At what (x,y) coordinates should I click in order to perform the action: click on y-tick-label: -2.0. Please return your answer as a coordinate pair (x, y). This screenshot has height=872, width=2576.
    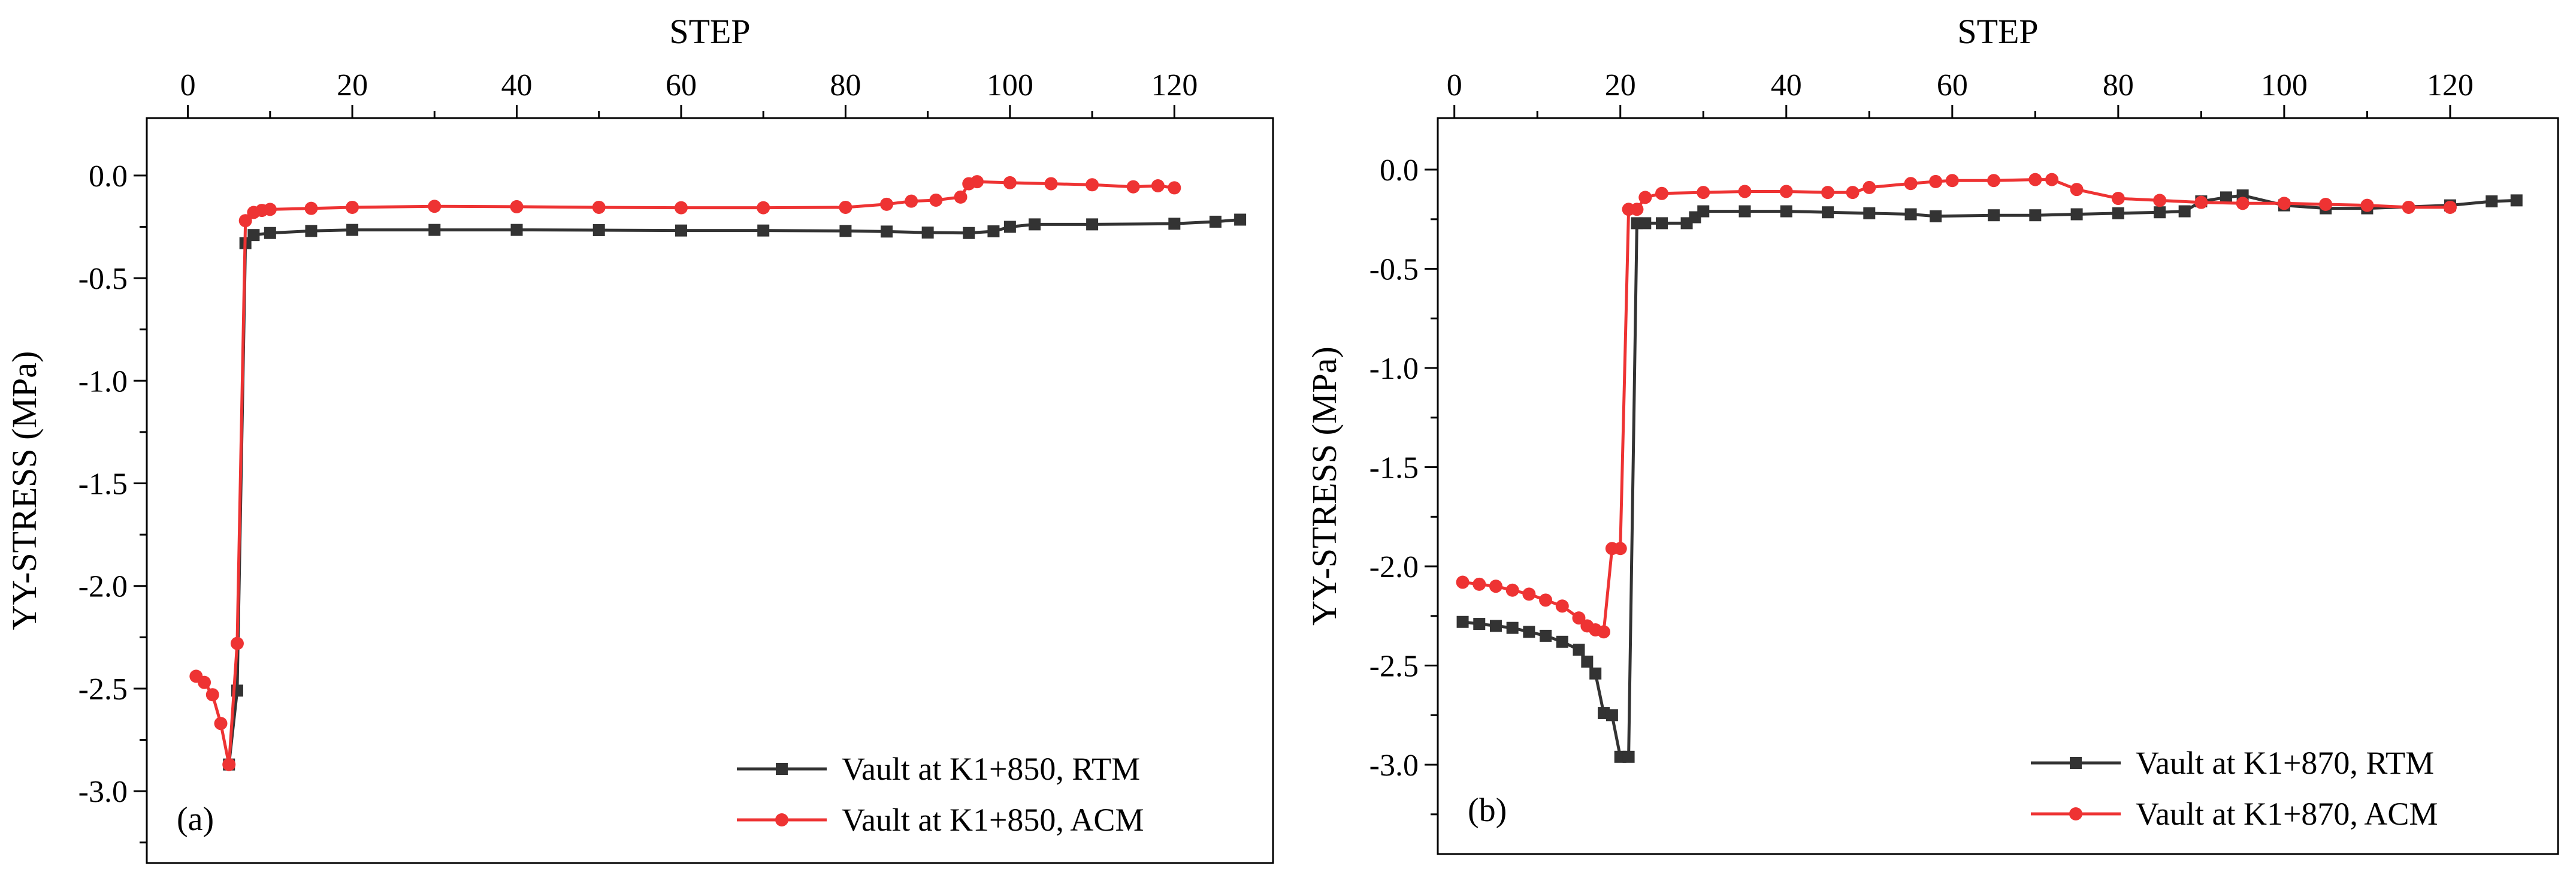
    Looking at the image, I should click on (103, 587).